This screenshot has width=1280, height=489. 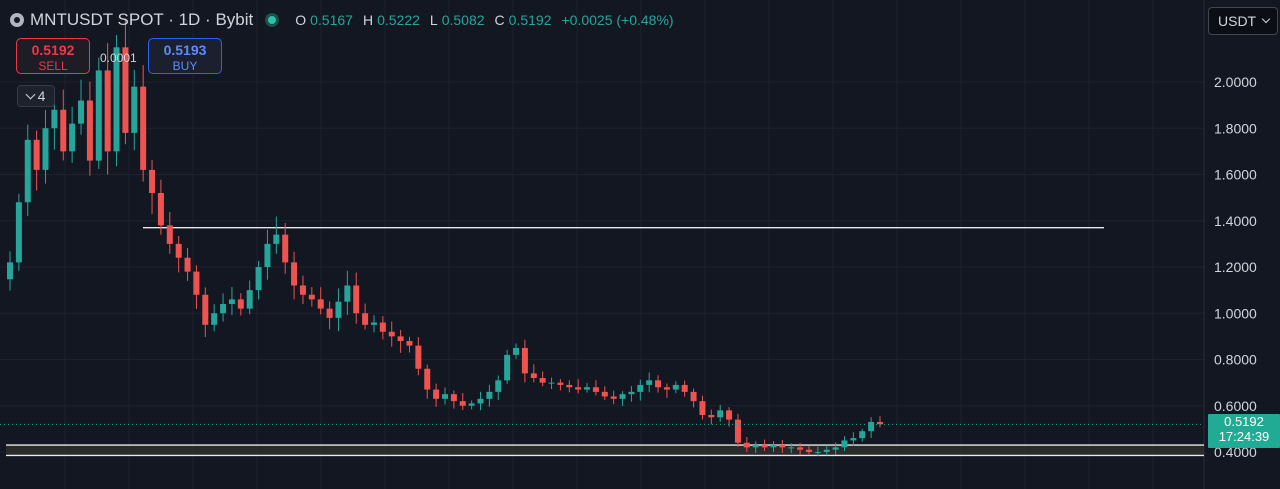 What do you see at coordinates (301, 20) in the screenshot?
I see `open-label: O` at bounding box center [301, 20].